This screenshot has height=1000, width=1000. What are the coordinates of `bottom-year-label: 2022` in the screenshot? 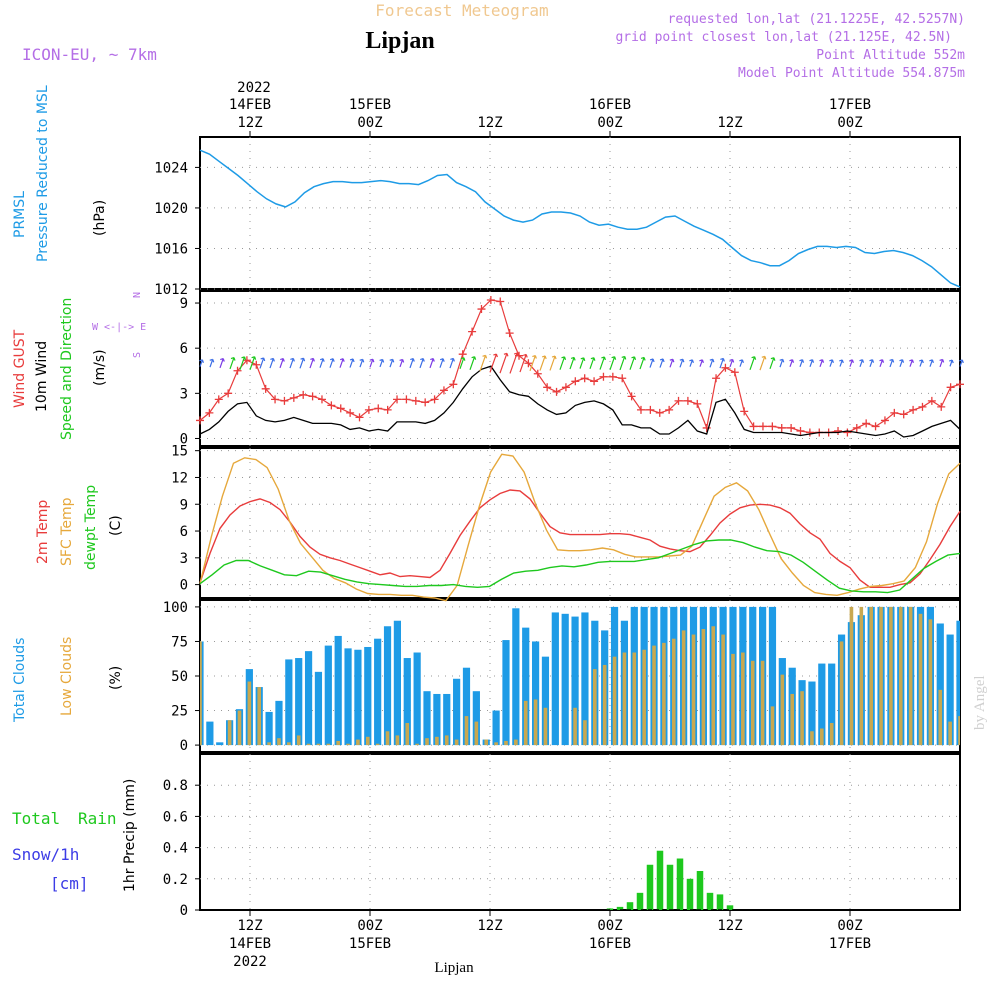 It's located at (250, 962).